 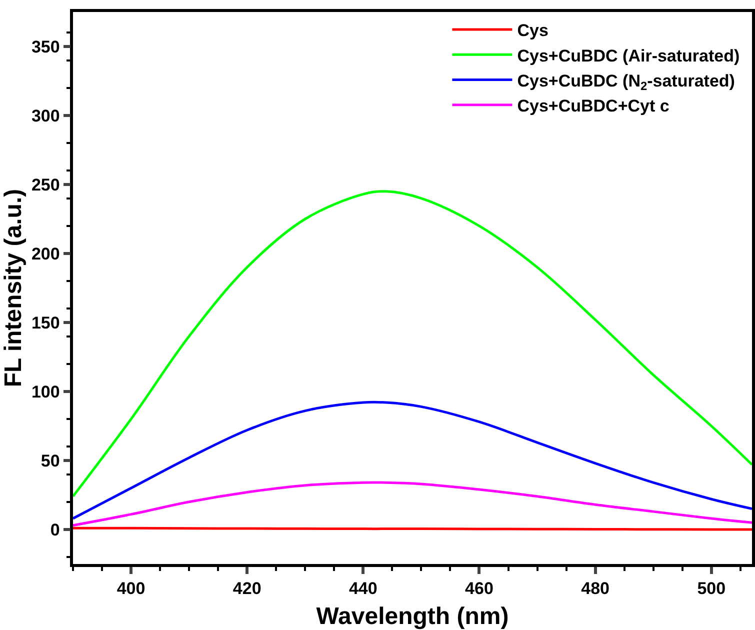 I want to click on legend-label: Cys+CuBDC+Cyt c, so click(x=593, y=106).